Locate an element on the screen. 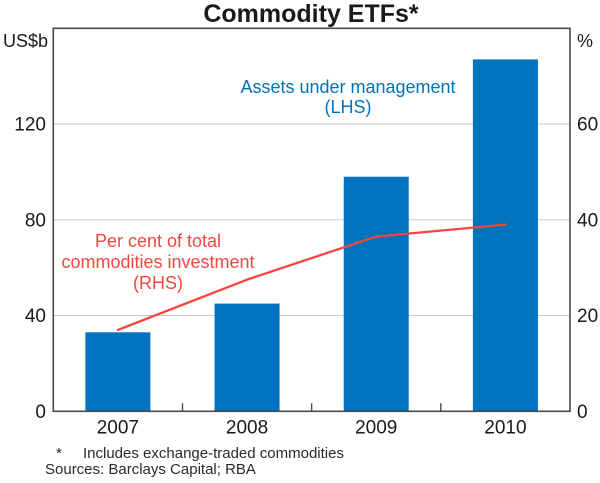  footnote: * Includes exchange-traded commodities is located at coordinates (200, 453).